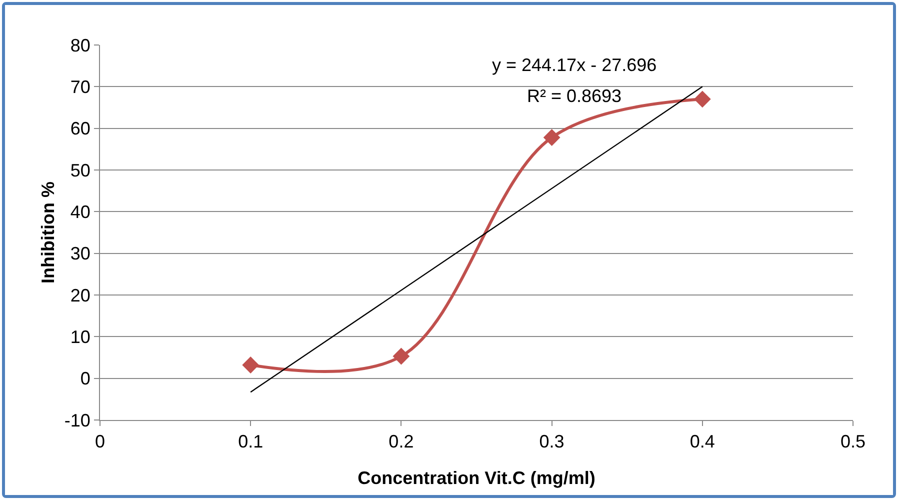  What do you see at coordinates (80, 254) in the screenshot?
I see `y-tick-label: 30` at bounding box center [80, 254].